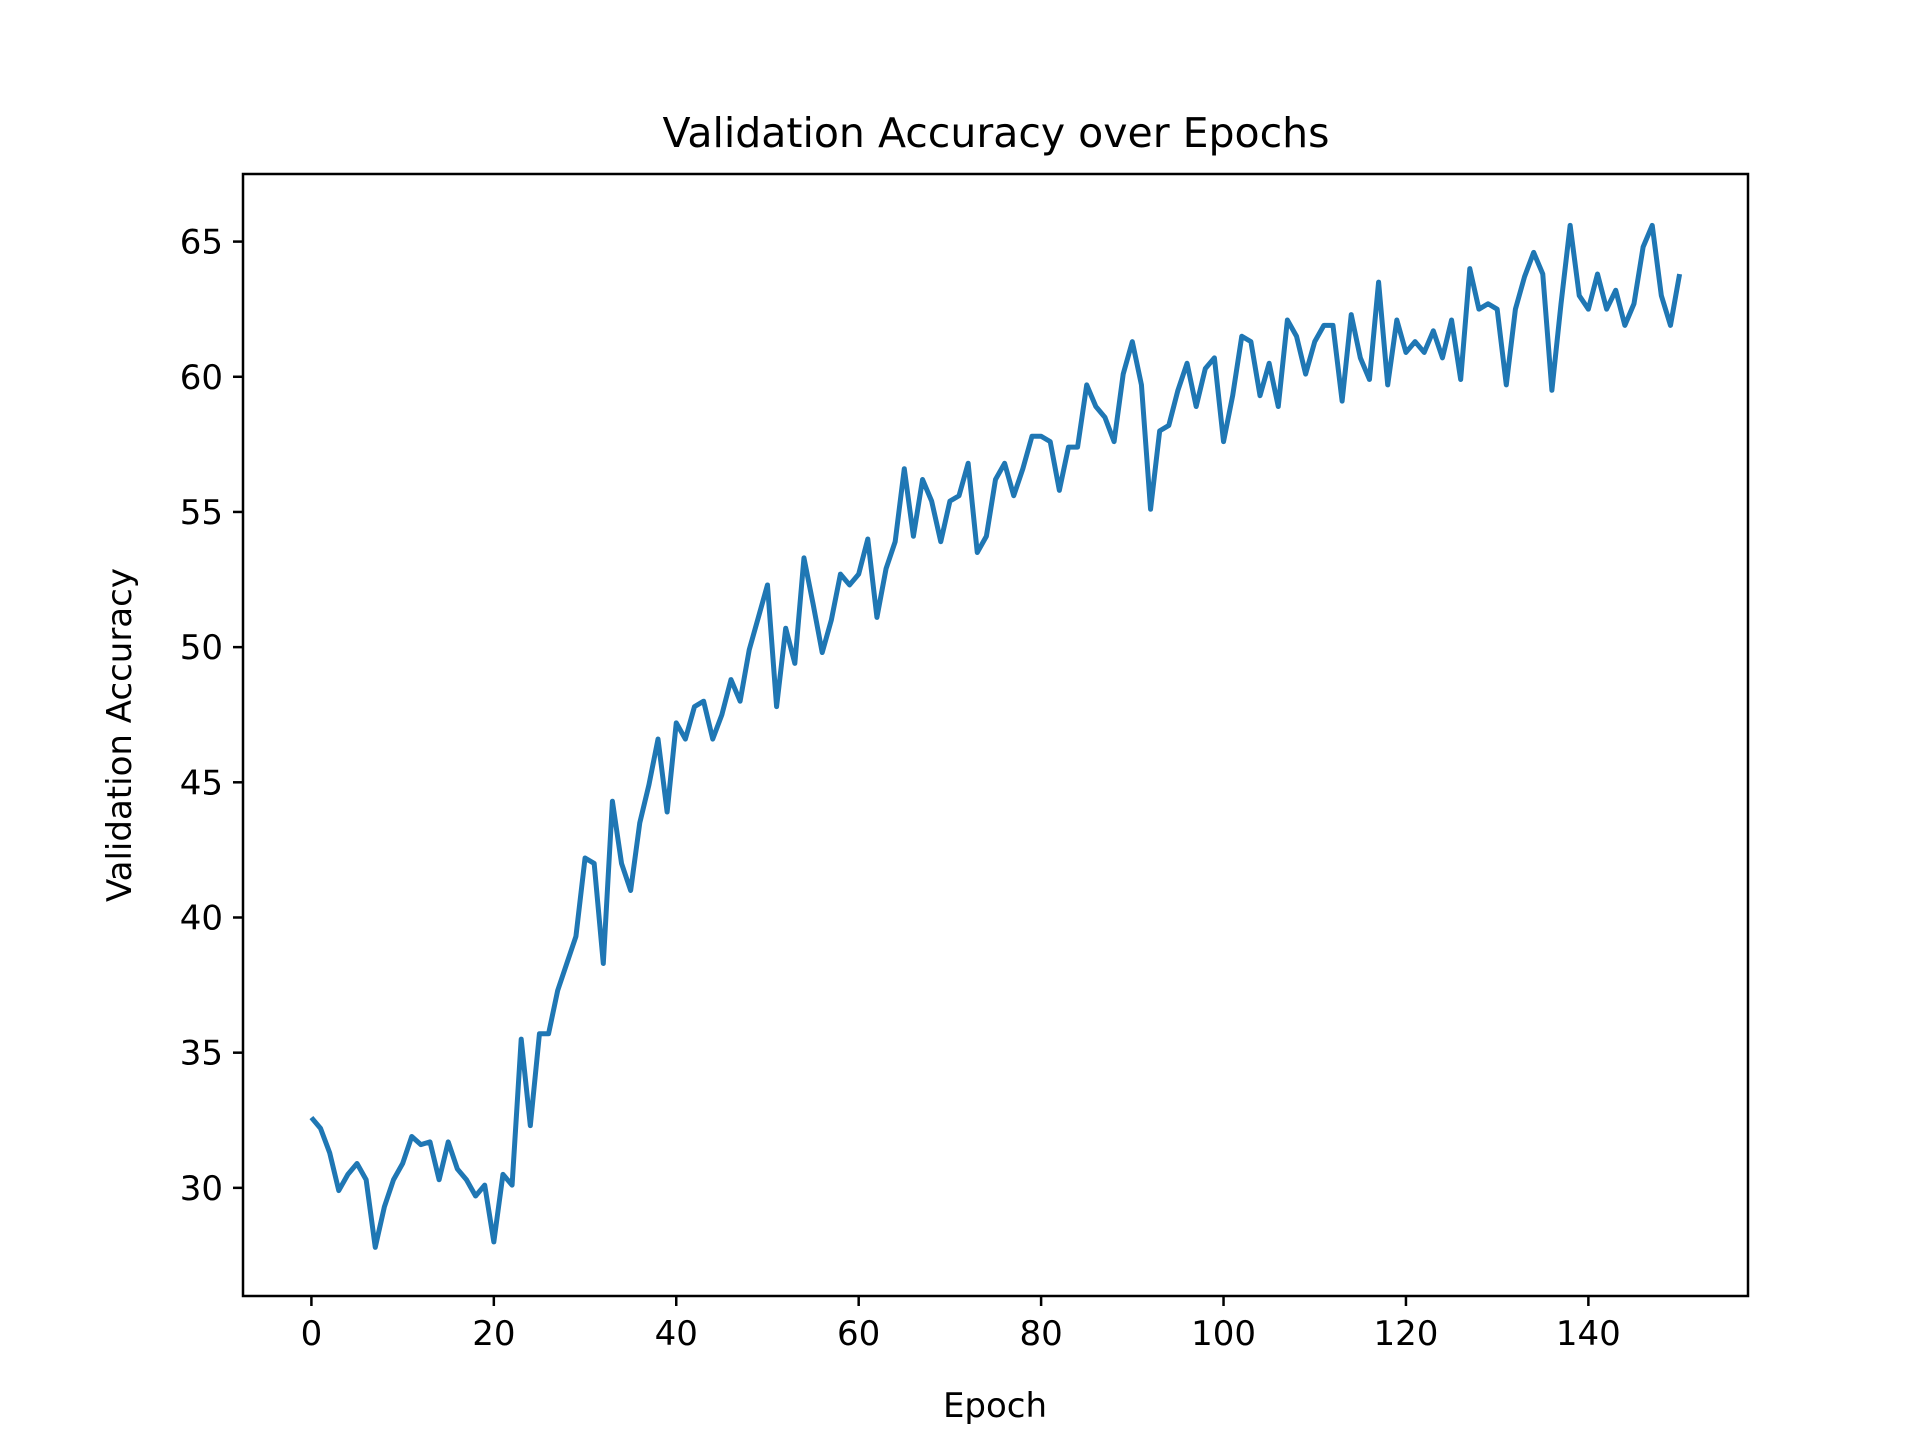 The width and height of the screenshot is (1920, 1440). What do you see at coordinates (201, 378) in the screenshot?
I see `y-tick-label: 60` at bounding box center [201, 378].